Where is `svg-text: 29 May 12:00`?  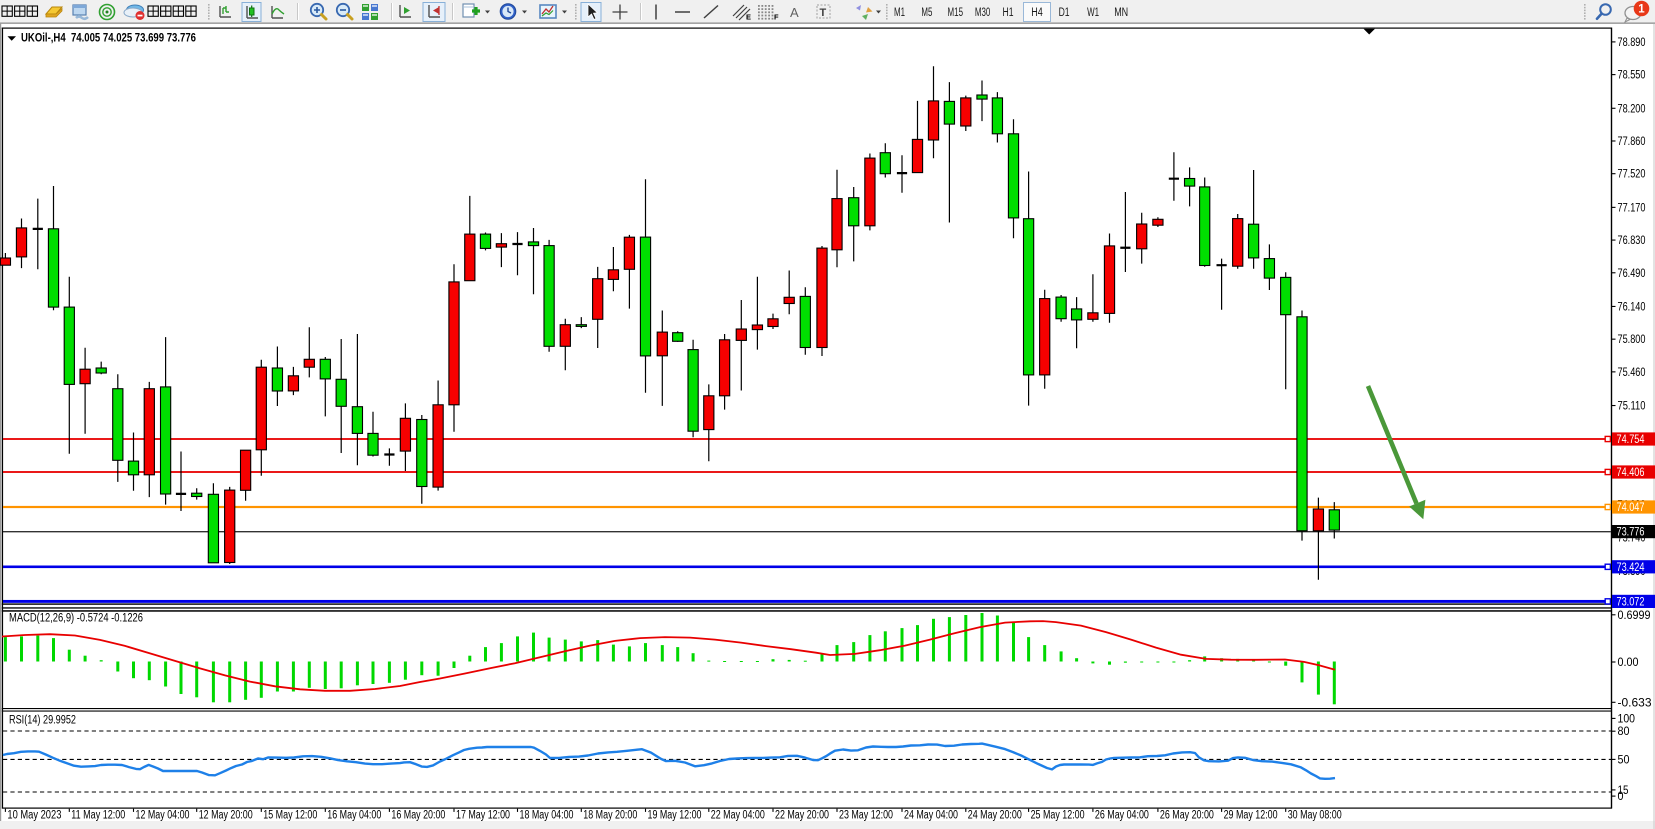
svg-text: 29 May 12:00 is located at coordinates (1251, 816).